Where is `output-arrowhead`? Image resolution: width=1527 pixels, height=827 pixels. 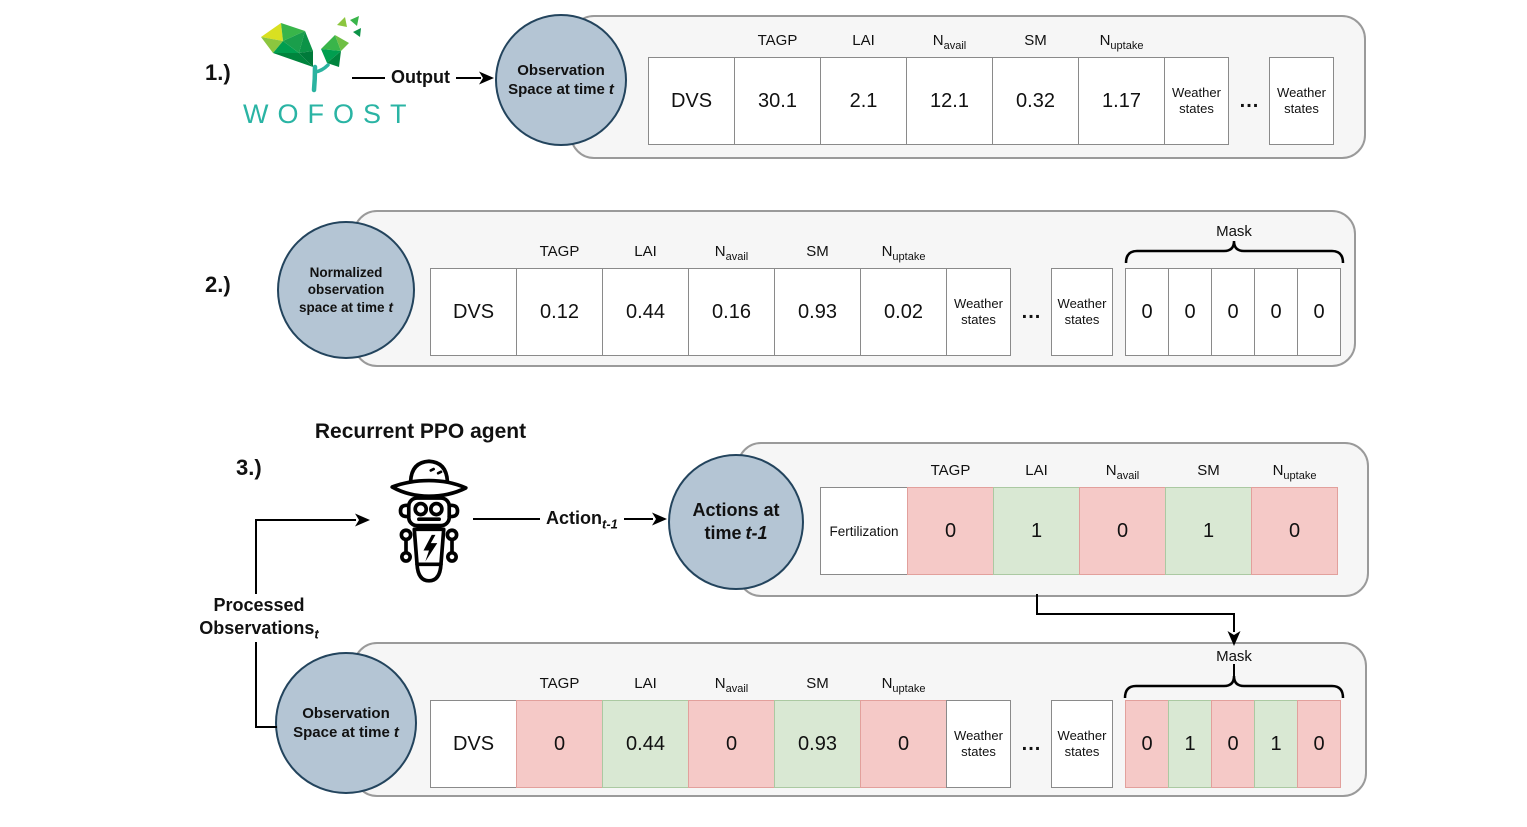 output-arrowhead is located at coordinates (486, 78).